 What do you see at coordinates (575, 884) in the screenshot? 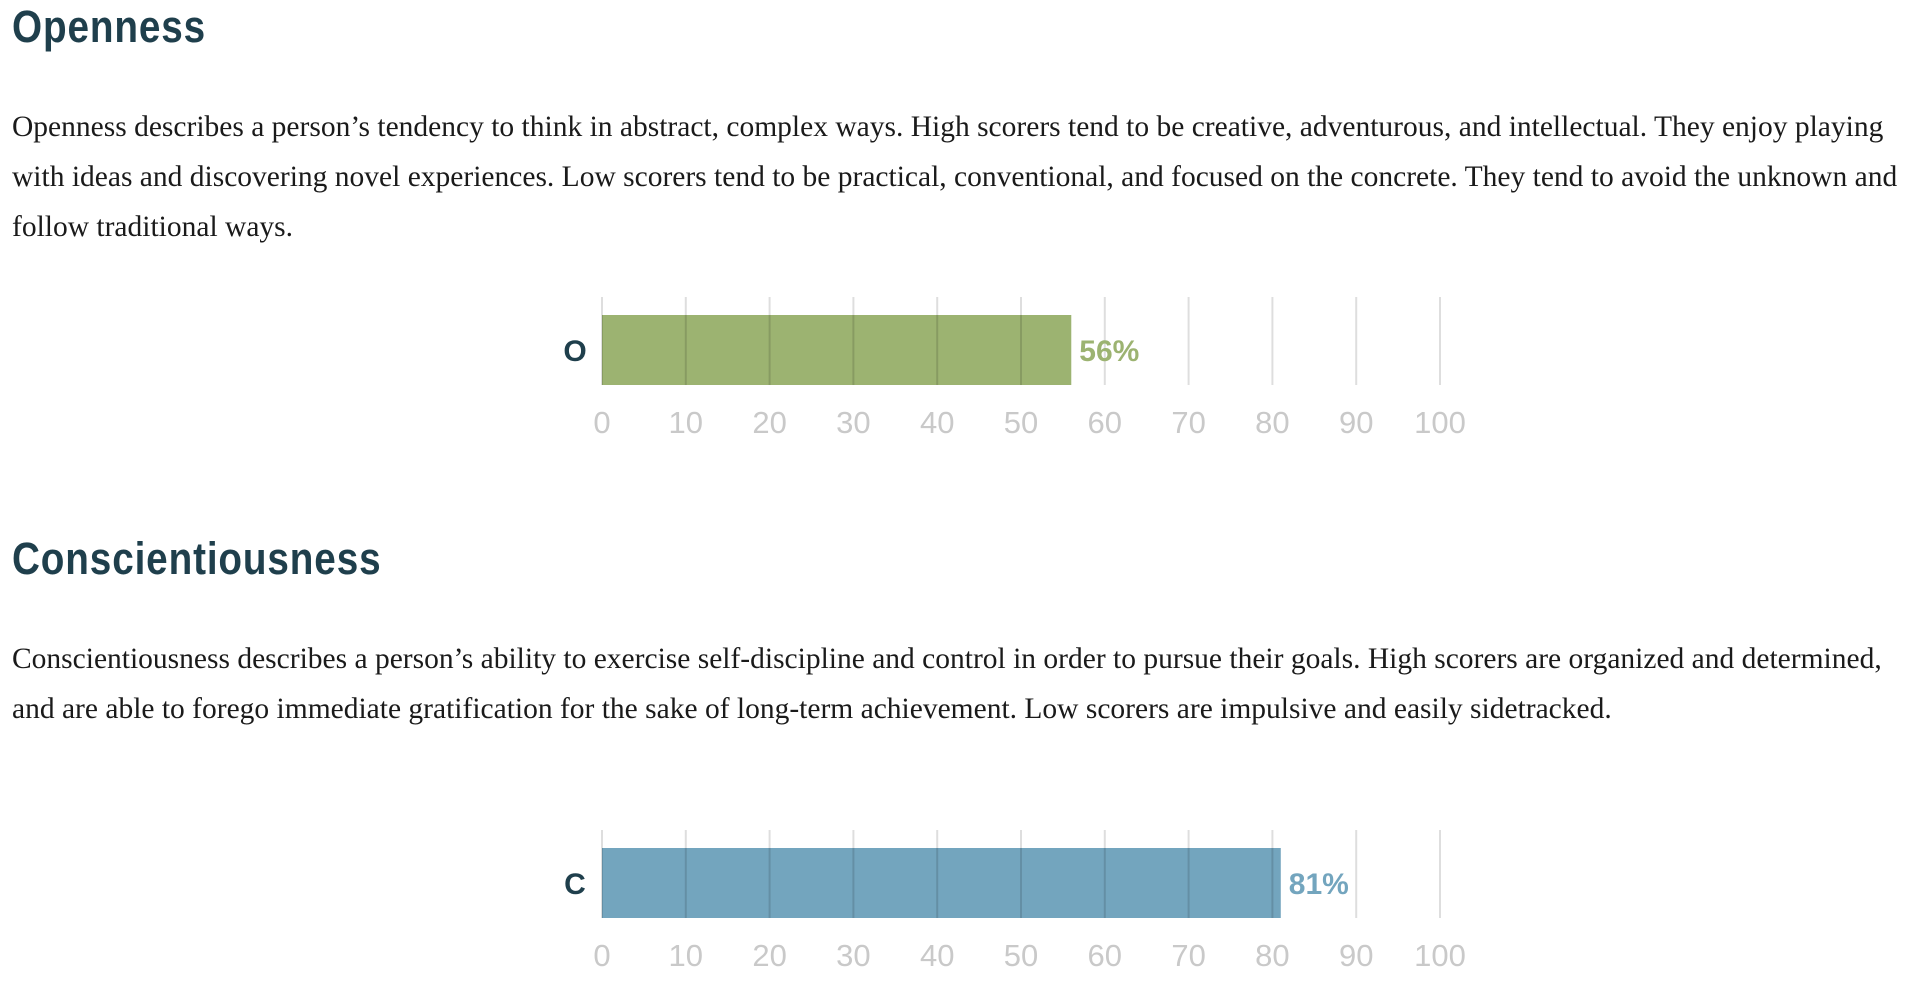
I see `category-label: C` at bounding box center [575, 884].